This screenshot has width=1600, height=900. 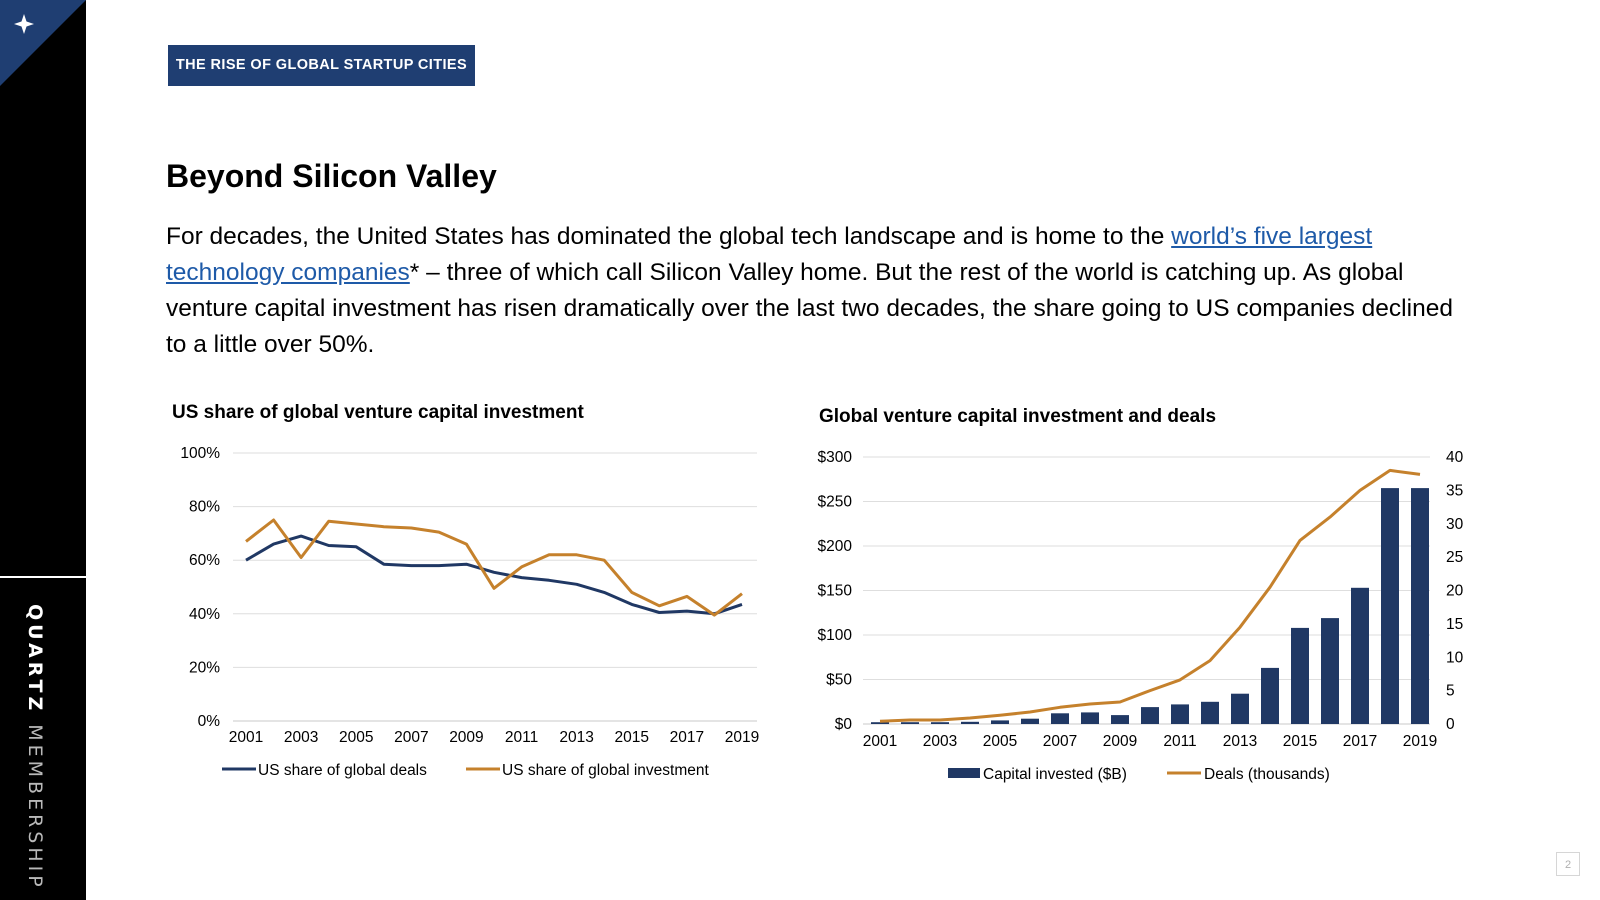 I want to click on chart2-y2-tick-label: 30, so click(x=1455, y=524).